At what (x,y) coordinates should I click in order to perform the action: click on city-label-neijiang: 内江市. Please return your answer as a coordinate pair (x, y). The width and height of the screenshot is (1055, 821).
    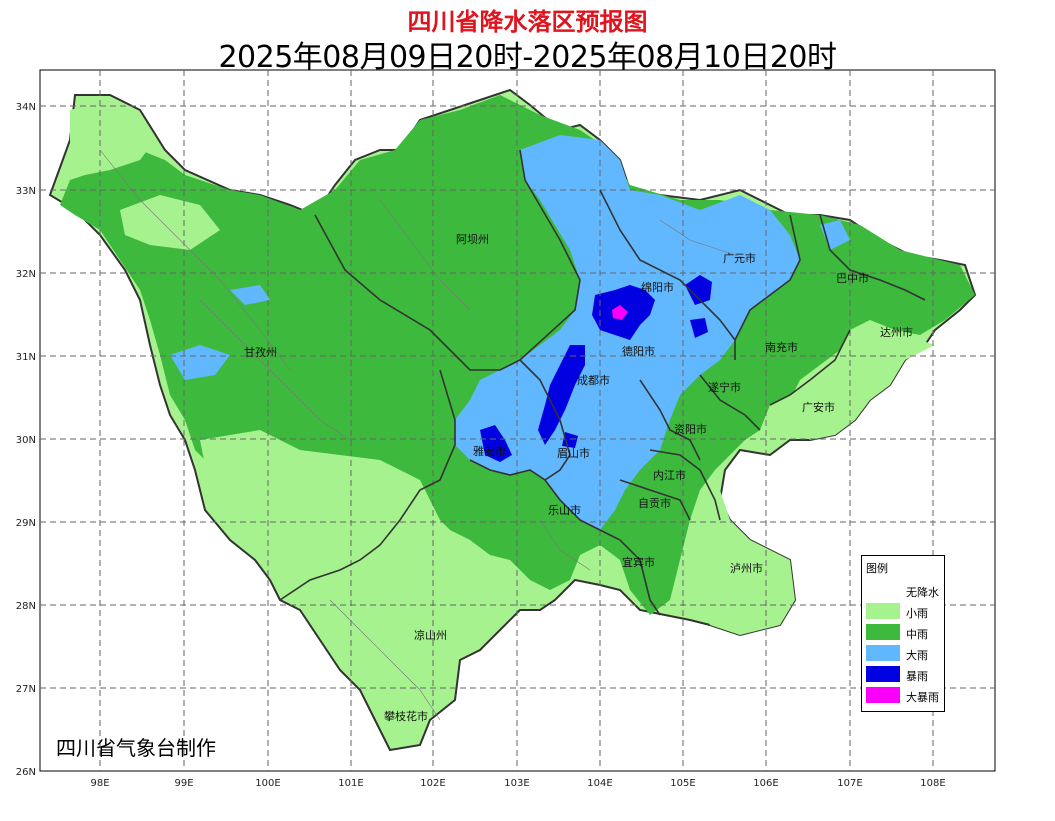
    Looking at the image, I should click on (669, 475).